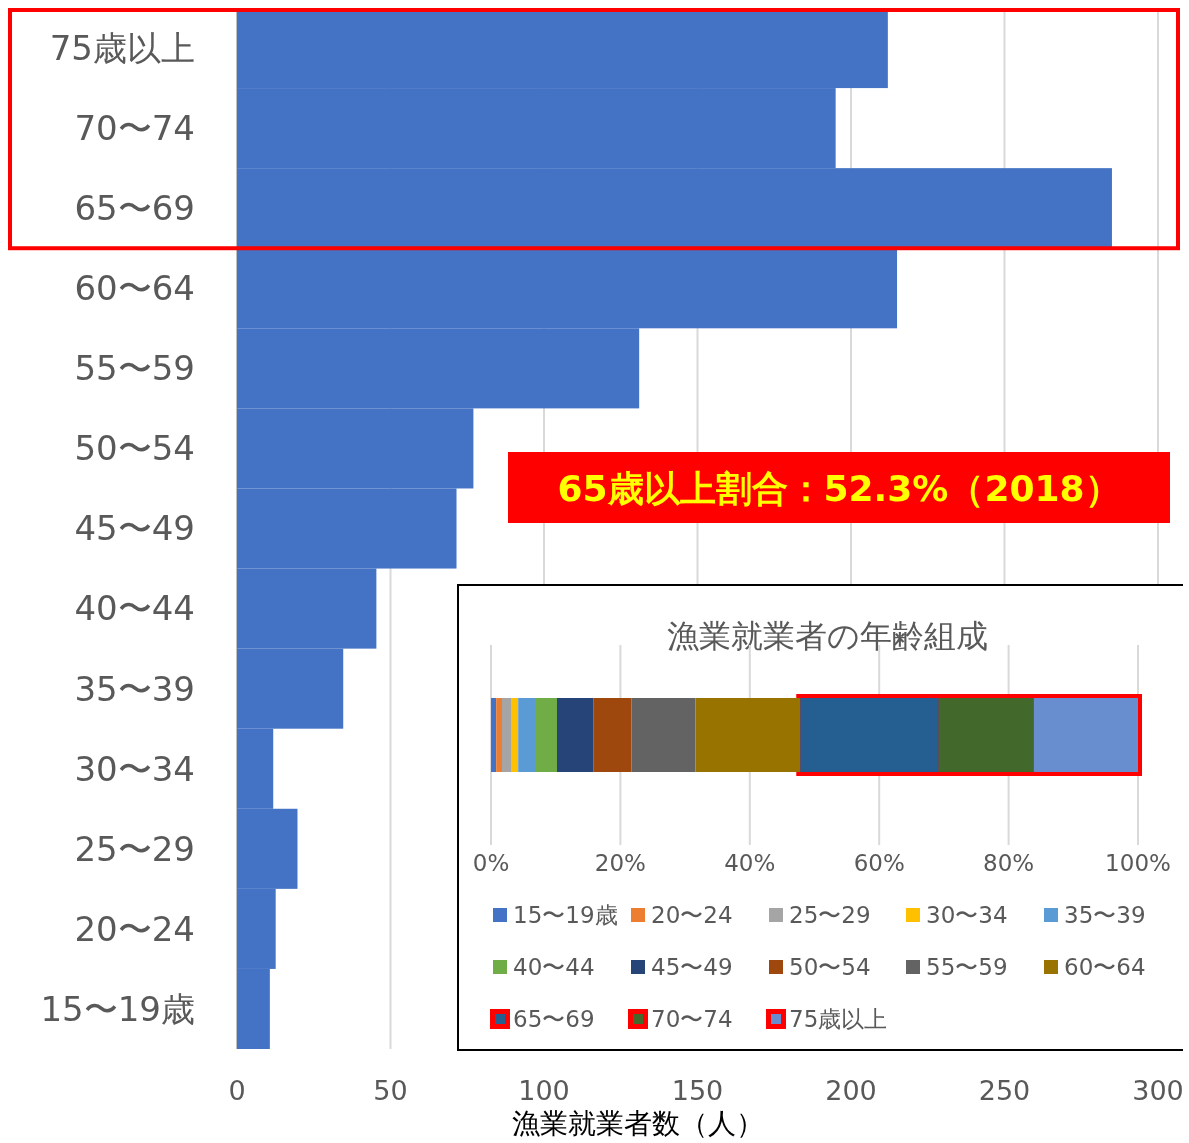 This screenshot has width=1189, height=1143. I want to click on y-tick-label: 15〜19歳, so click(117, 1008).